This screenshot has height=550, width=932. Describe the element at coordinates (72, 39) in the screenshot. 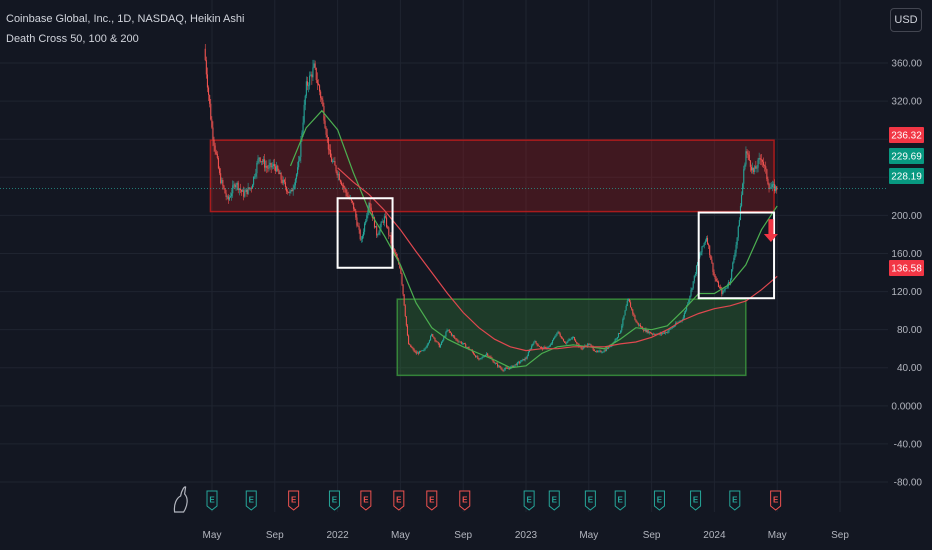

I see `indicator-label: Death Cross 50, 100 & 200` at that location.